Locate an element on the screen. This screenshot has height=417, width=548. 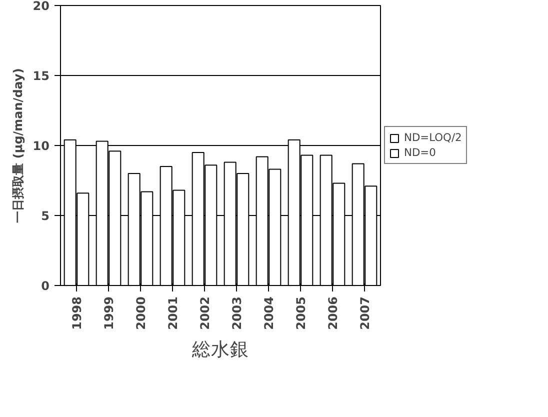
legend-label: ND=0 is located at coordinates (420, 152).